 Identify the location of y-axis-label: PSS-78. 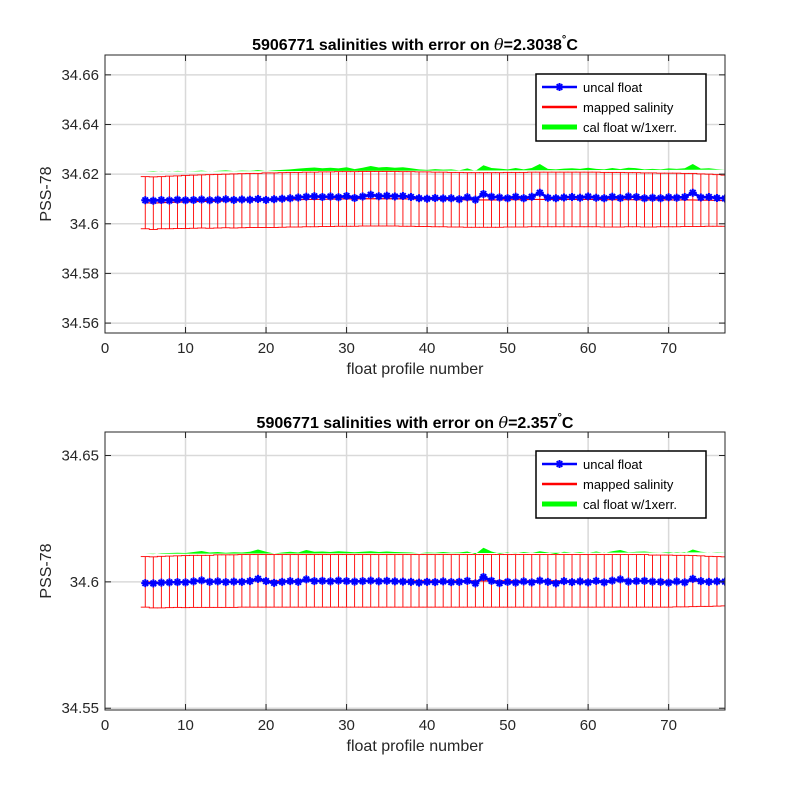
(46, 570).